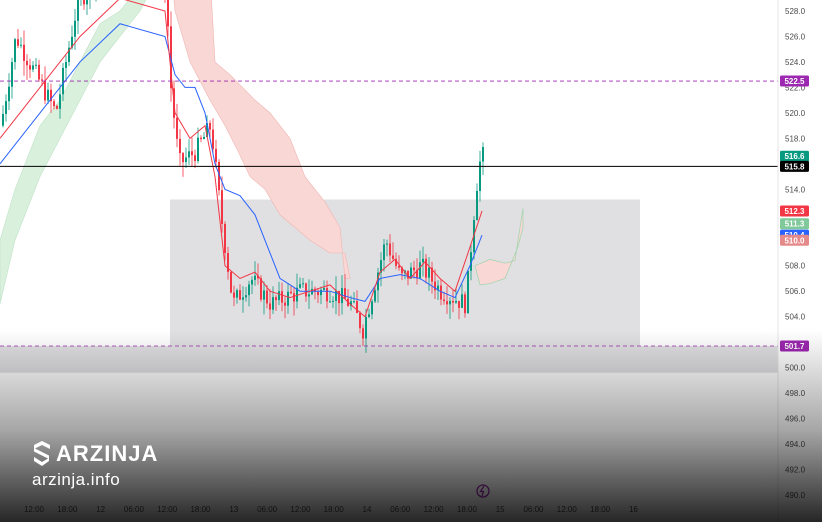  I want to click on time-tick-label: 12, so click(100, 509).